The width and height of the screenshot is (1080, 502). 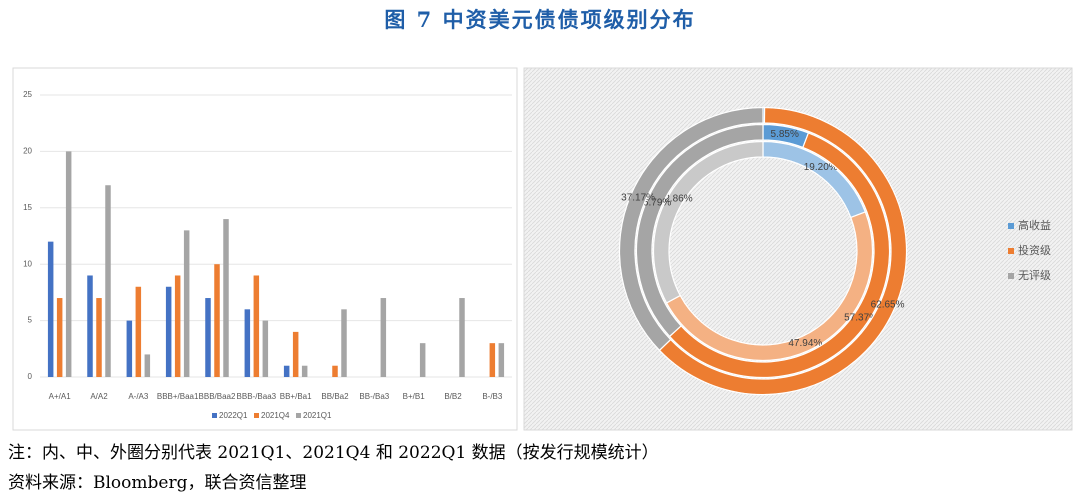 What do you see at coordinates (157, 483) in the screenshot?
I see `source: 资料来源：Bloomberg，联合资信整理` at bounding box center [157, 483].